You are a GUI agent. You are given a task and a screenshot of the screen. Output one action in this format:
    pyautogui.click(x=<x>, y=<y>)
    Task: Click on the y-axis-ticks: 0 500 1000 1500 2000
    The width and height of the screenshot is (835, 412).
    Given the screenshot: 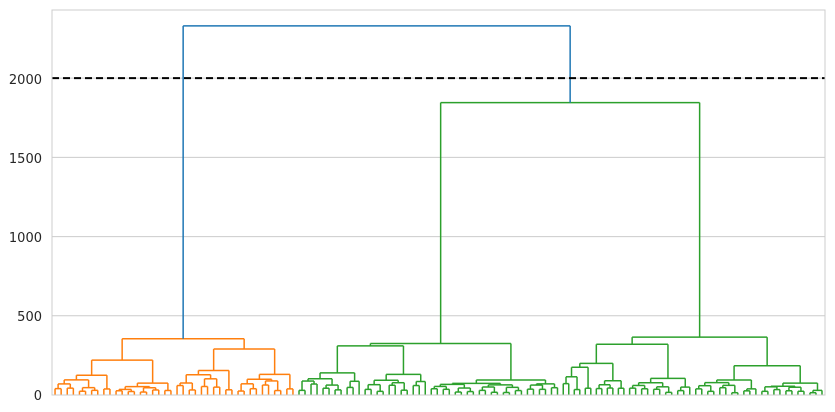 What is the action you would take?
    pyautogui.click(x=25, y=238)
    